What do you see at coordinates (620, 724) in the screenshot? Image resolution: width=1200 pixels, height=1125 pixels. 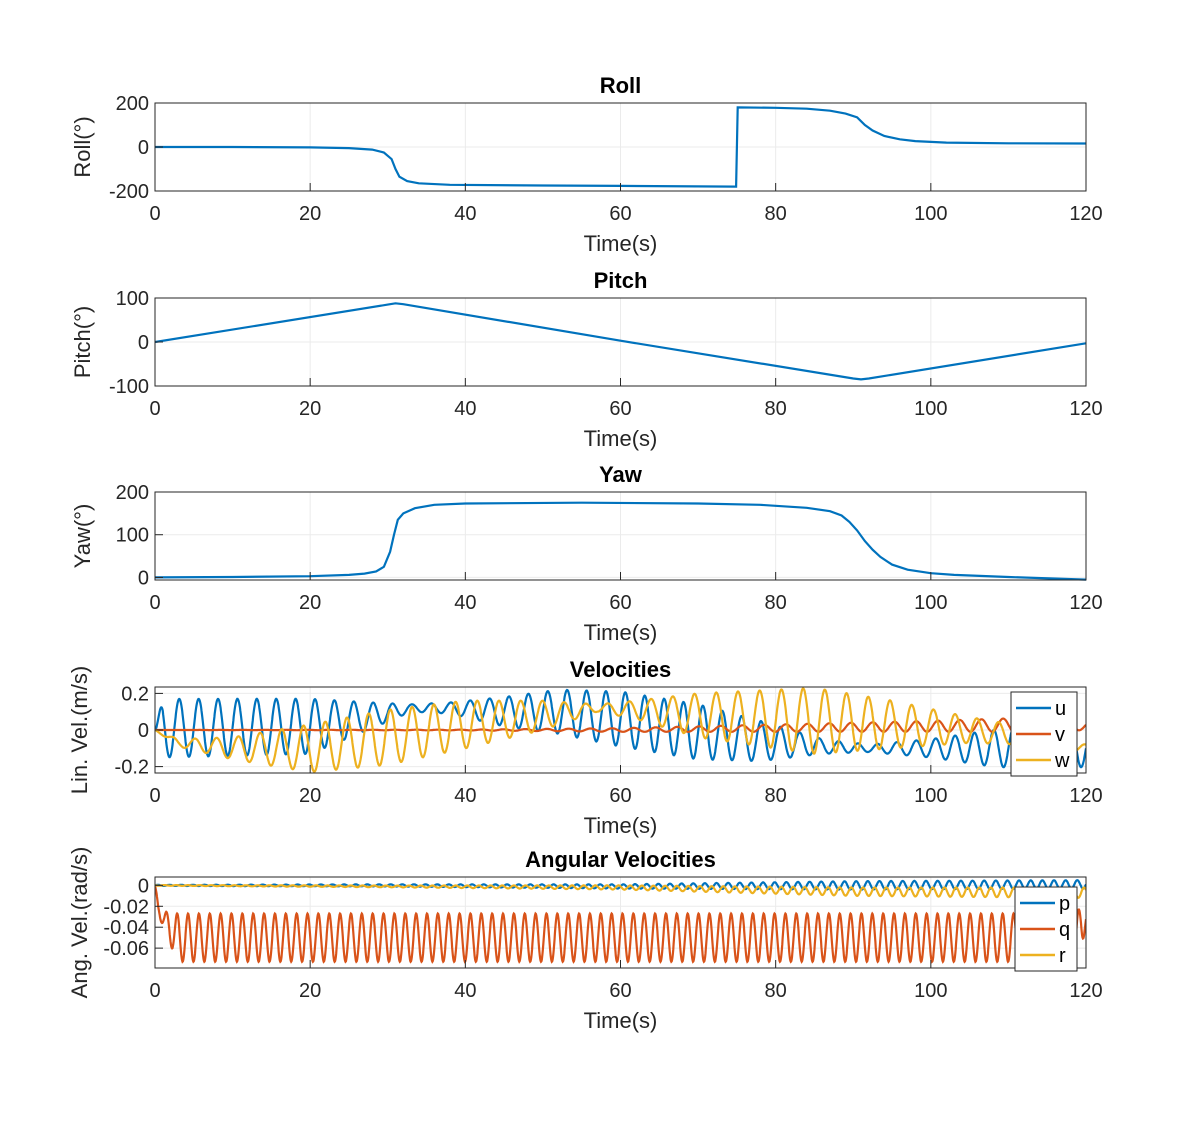 I see `series-line-v` at bounding box center [620, 724].